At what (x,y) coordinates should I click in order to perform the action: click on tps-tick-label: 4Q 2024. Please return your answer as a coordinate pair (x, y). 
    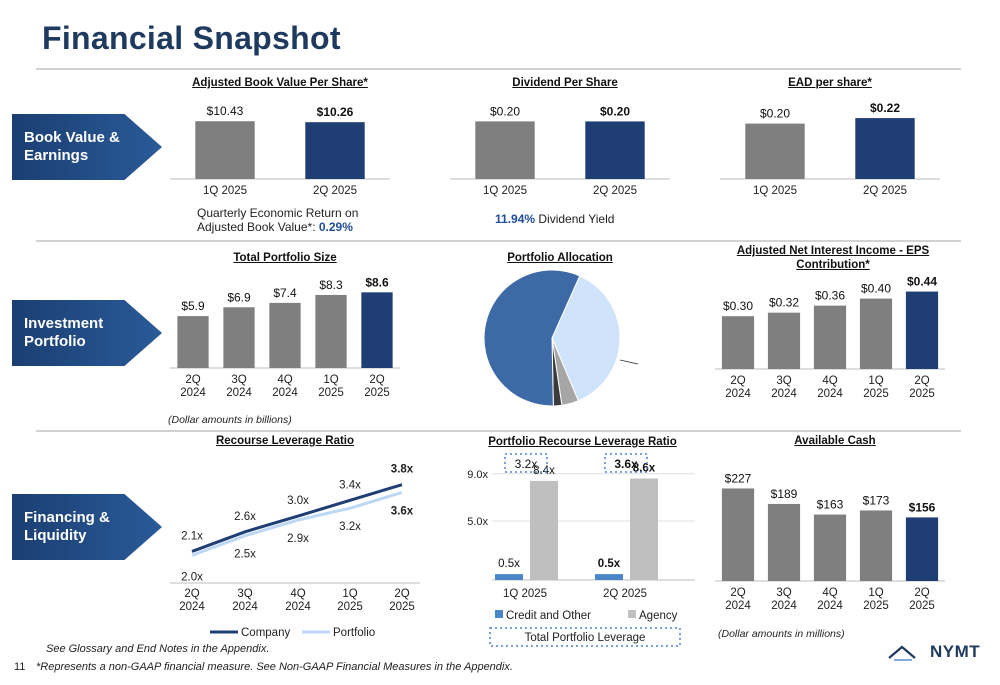
    Looking at the image, I should click on (285, 386).